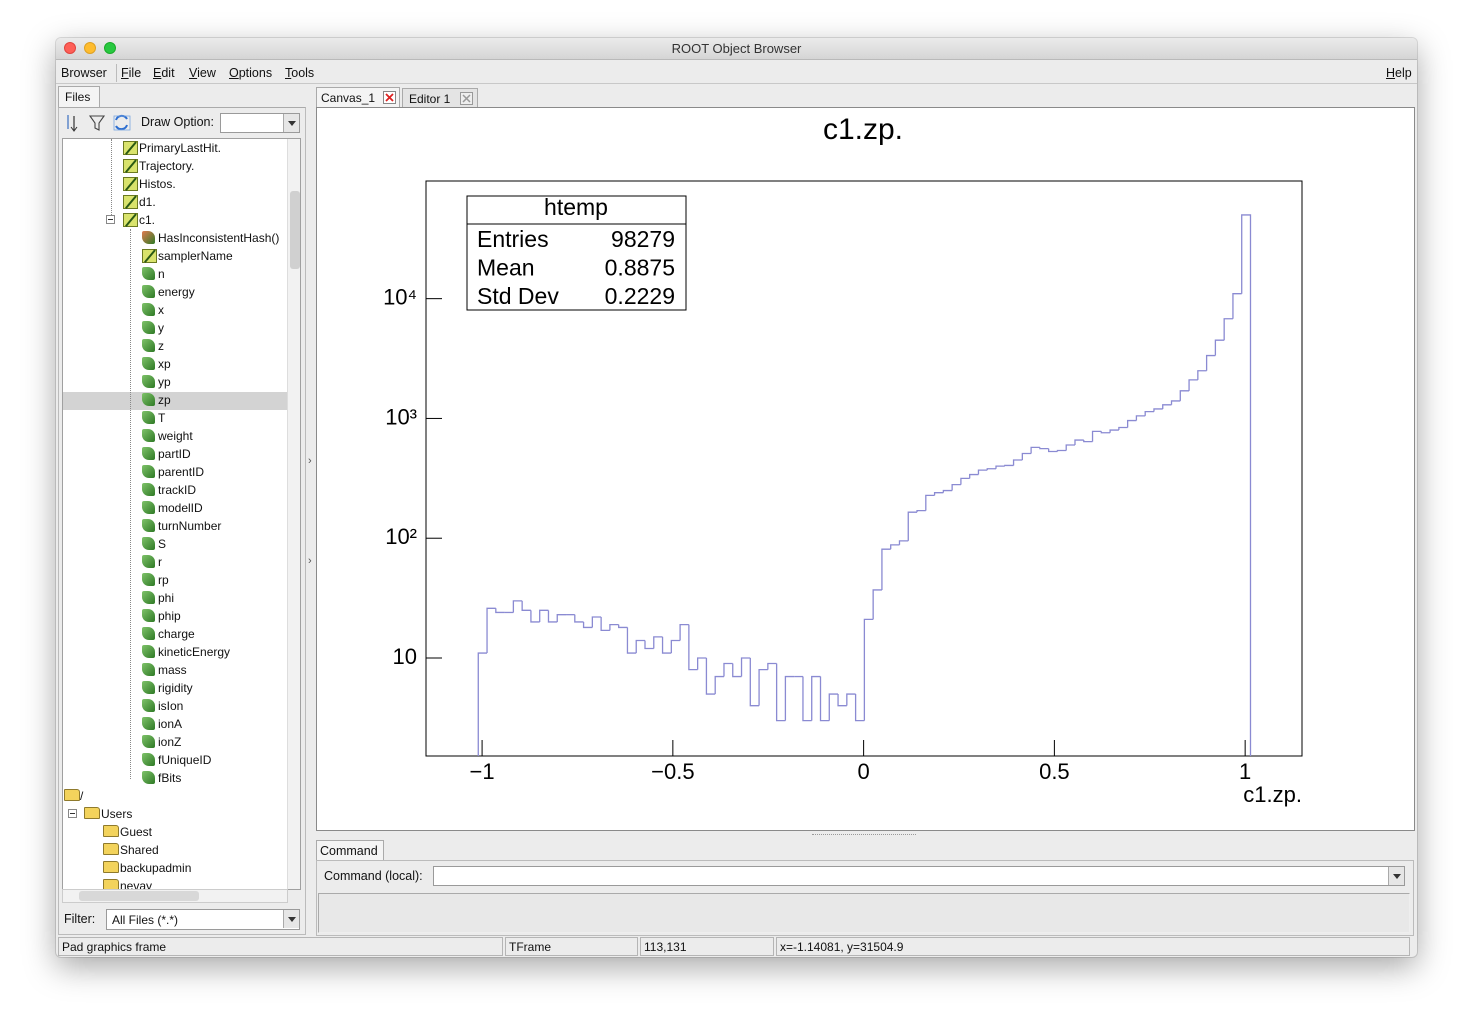 The height and width of the screenshot is (1031, 1473). What do you see at coordinates (185, 760) in the screenshot?
I see `tree-item: fUniqueID` at bounding box center [185, 760].